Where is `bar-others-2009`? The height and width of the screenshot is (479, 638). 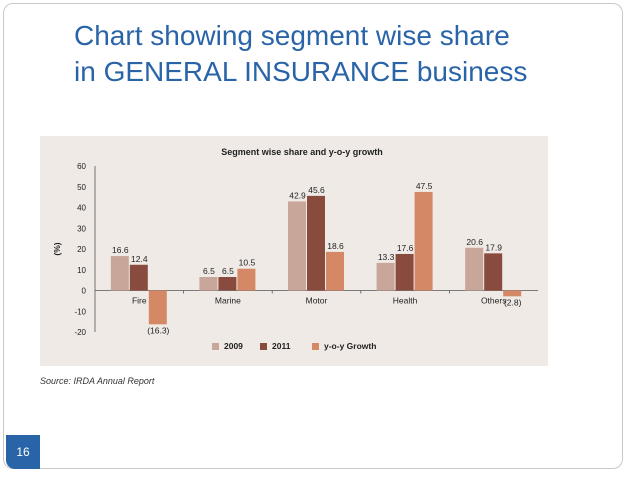
bar-others-2009 is located at coordinates (474, 269).